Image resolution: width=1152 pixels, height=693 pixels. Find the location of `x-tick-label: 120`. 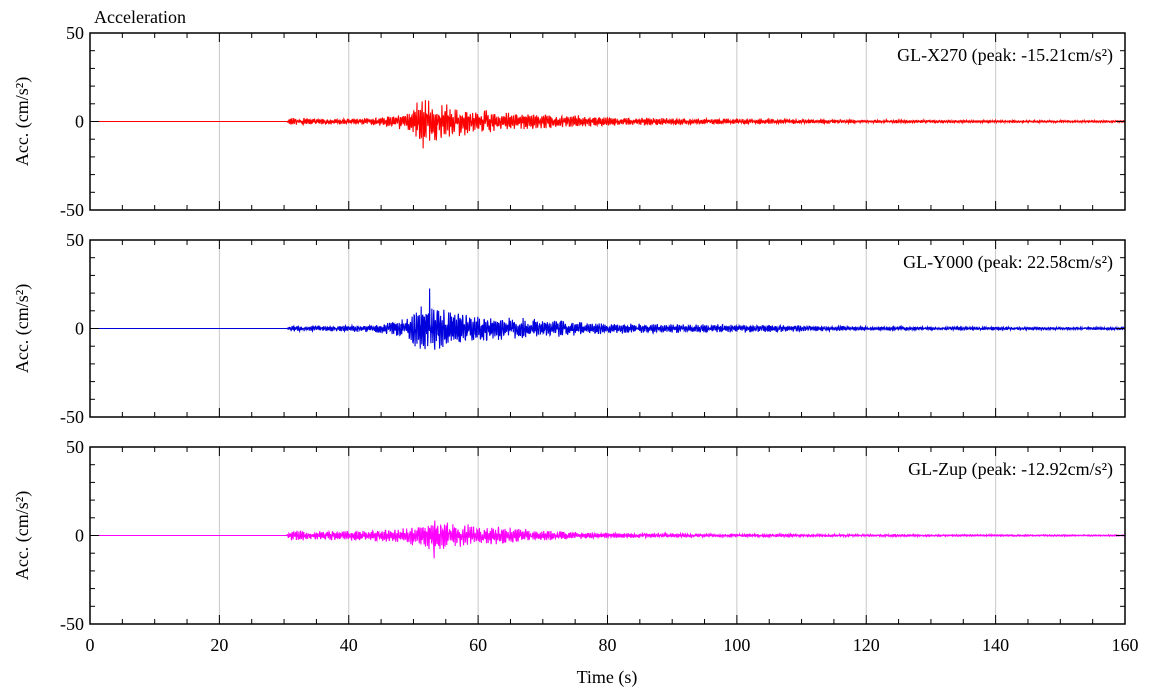

x-tick-label: 120 is located at coordinates (866, 645).